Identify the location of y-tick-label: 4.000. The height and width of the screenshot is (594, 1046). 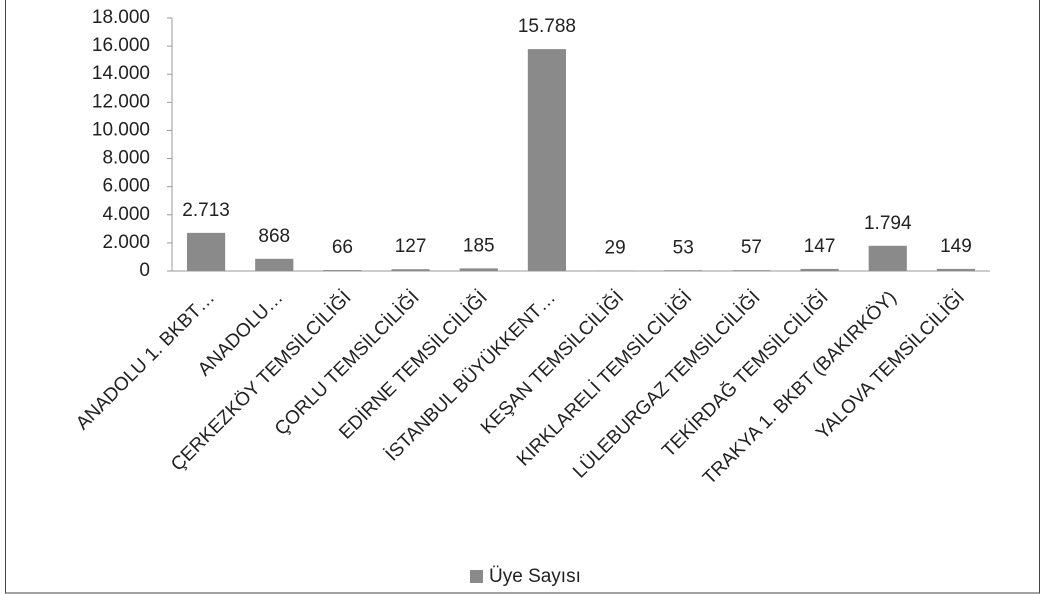
(126, 214).